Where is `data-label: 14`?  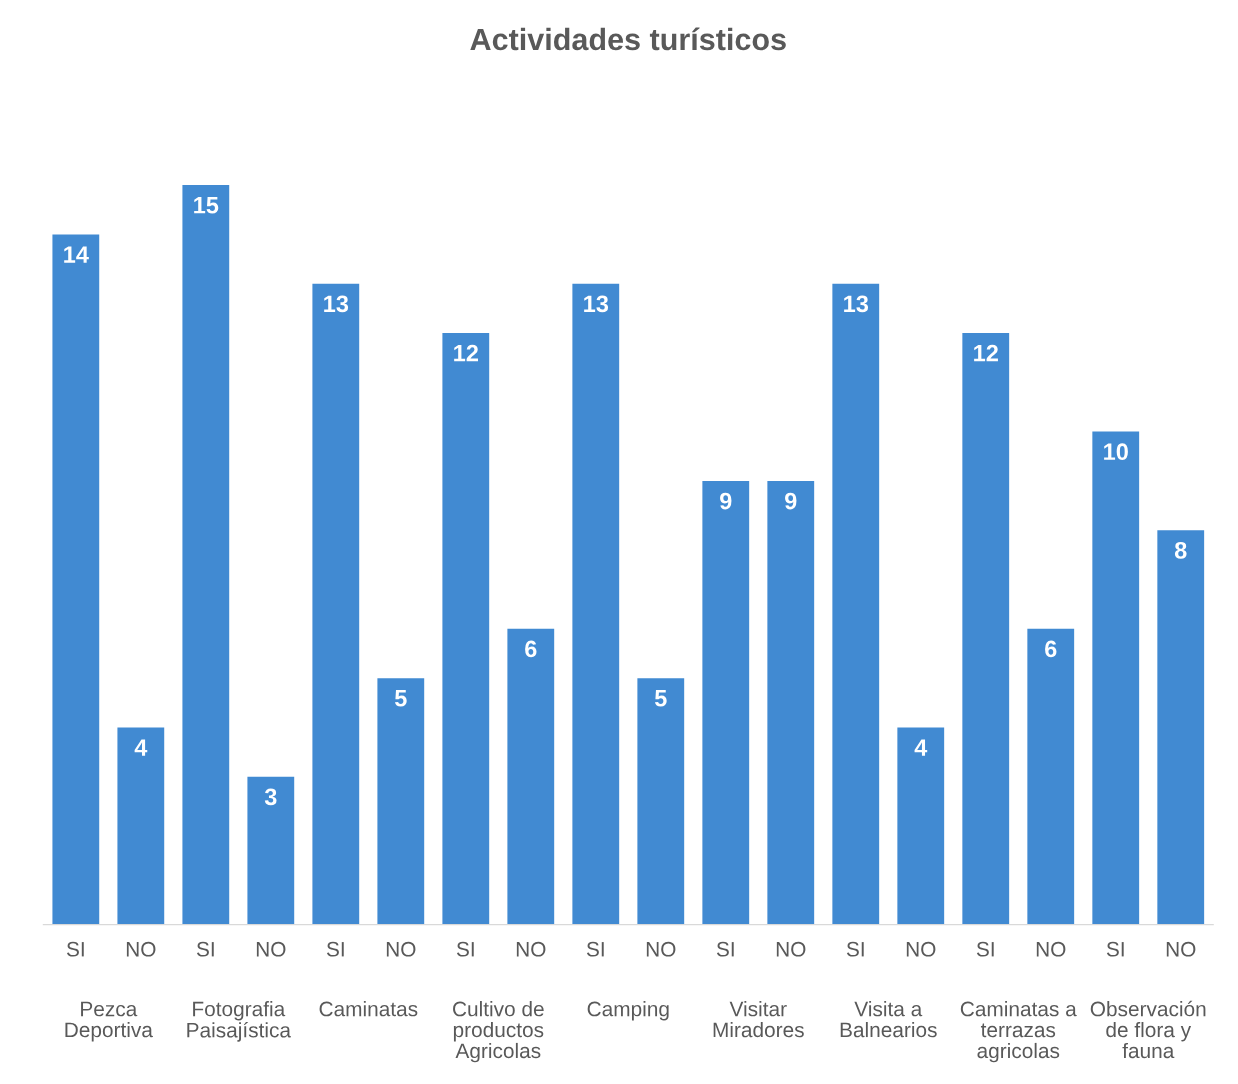
data-label: 14 is located at coordinates (76, 254).